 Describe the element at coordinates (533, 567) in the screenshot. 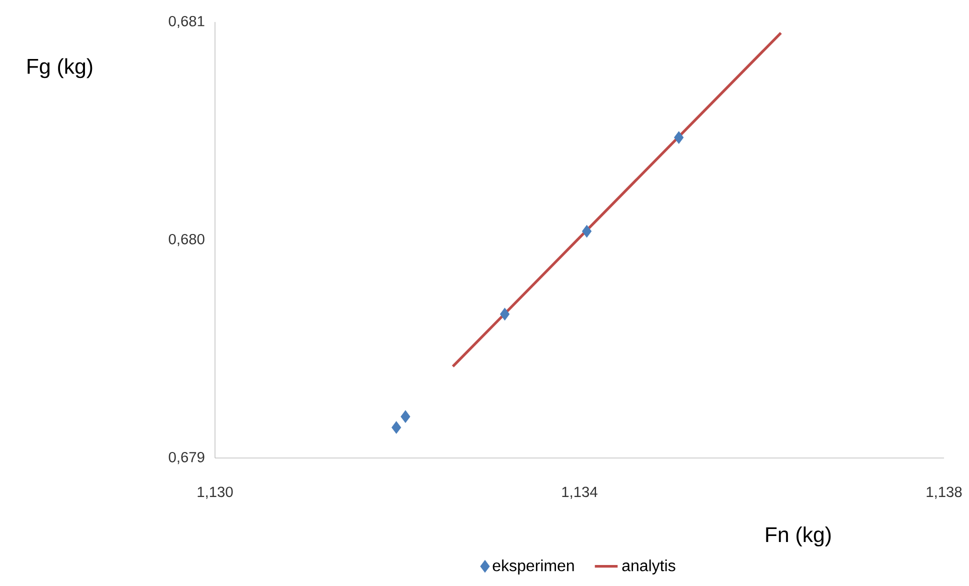

I see `legend-label: eksperimen` at that location.